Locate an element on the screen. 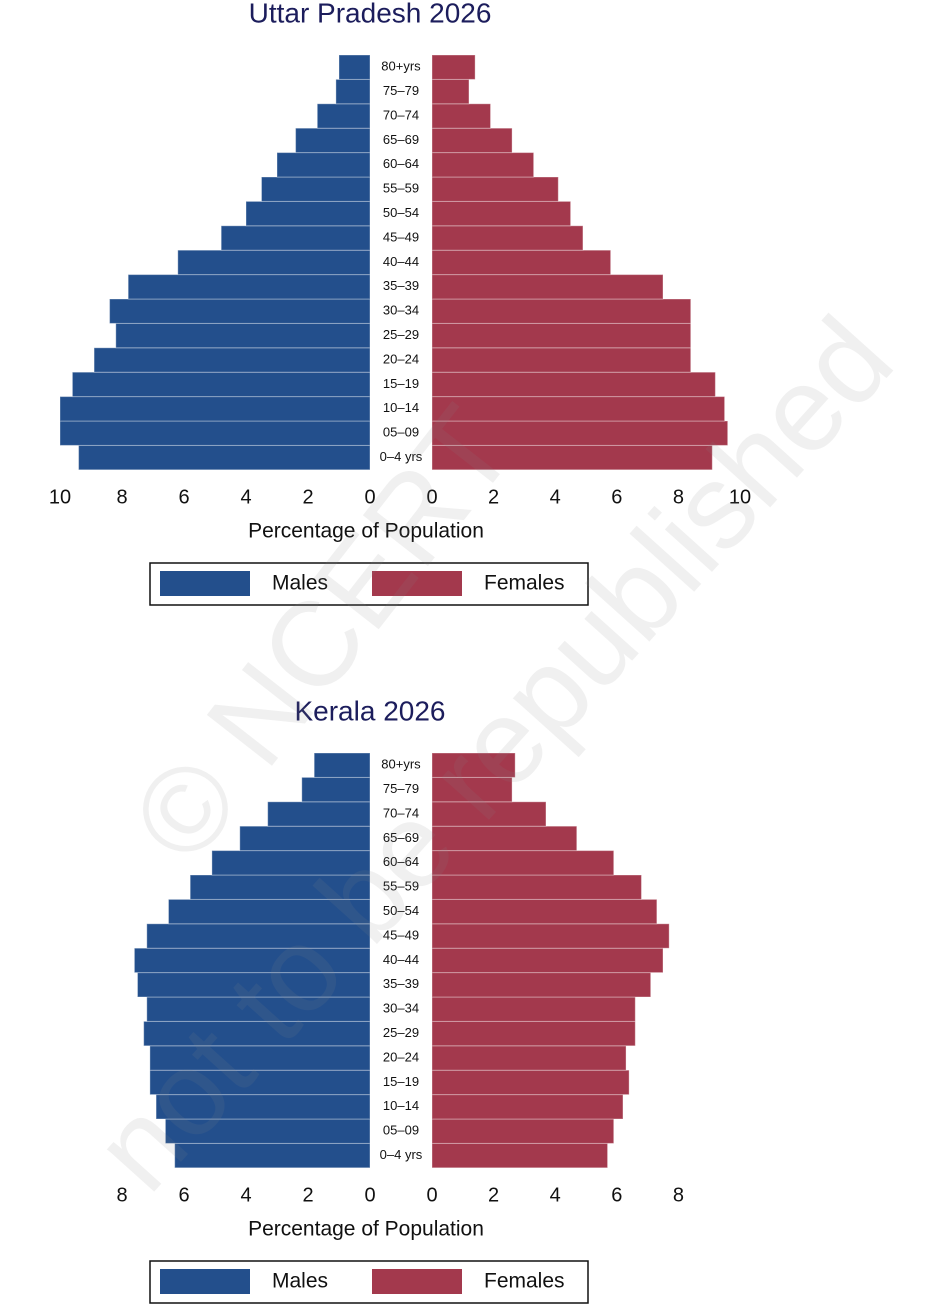  age-label: 65–69 is located at coordinates (401, 139).